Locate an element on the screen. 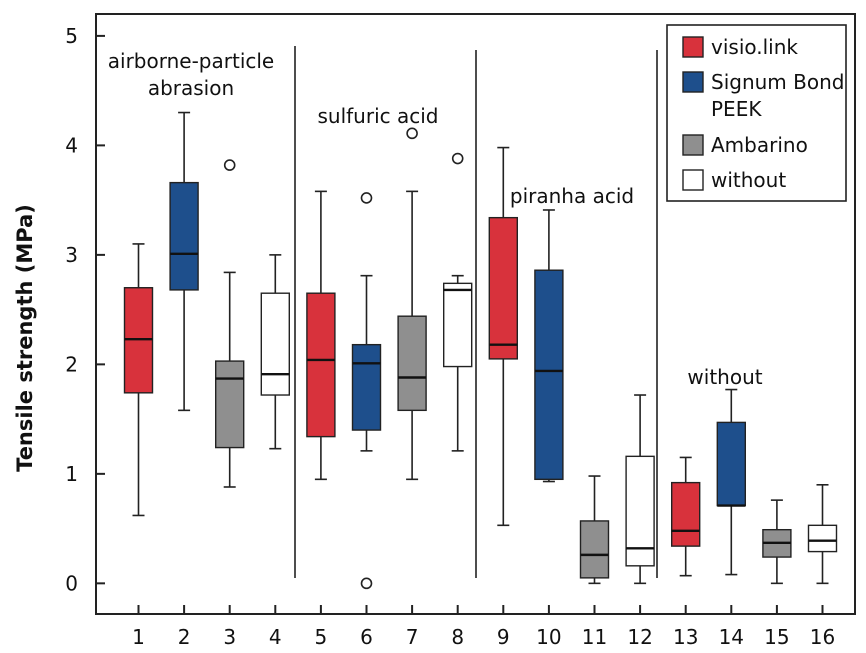 This screenshot has height=653, width=866. y-tick-label: 3 is located at coordinates (71, 255).